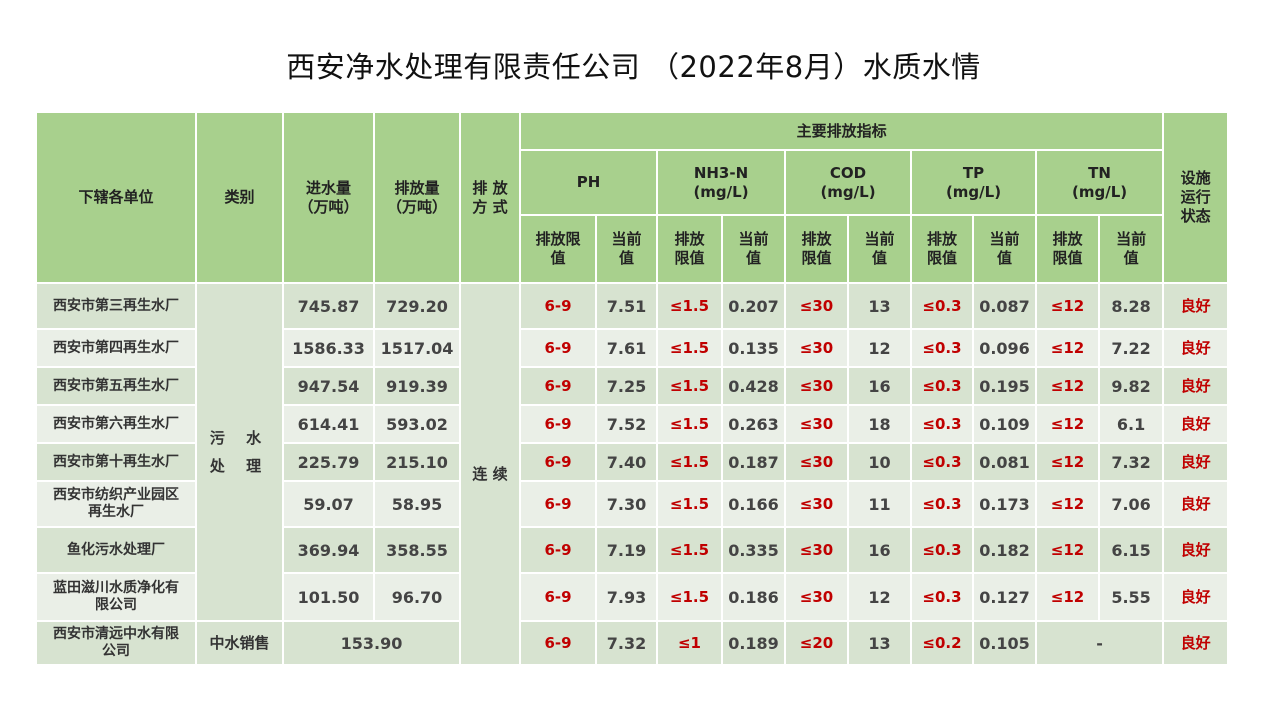 Image resolution: width=1267 pixels, height=712 pixels. I want to click on tn-value-cell: 7.32, so click(1131, 462).